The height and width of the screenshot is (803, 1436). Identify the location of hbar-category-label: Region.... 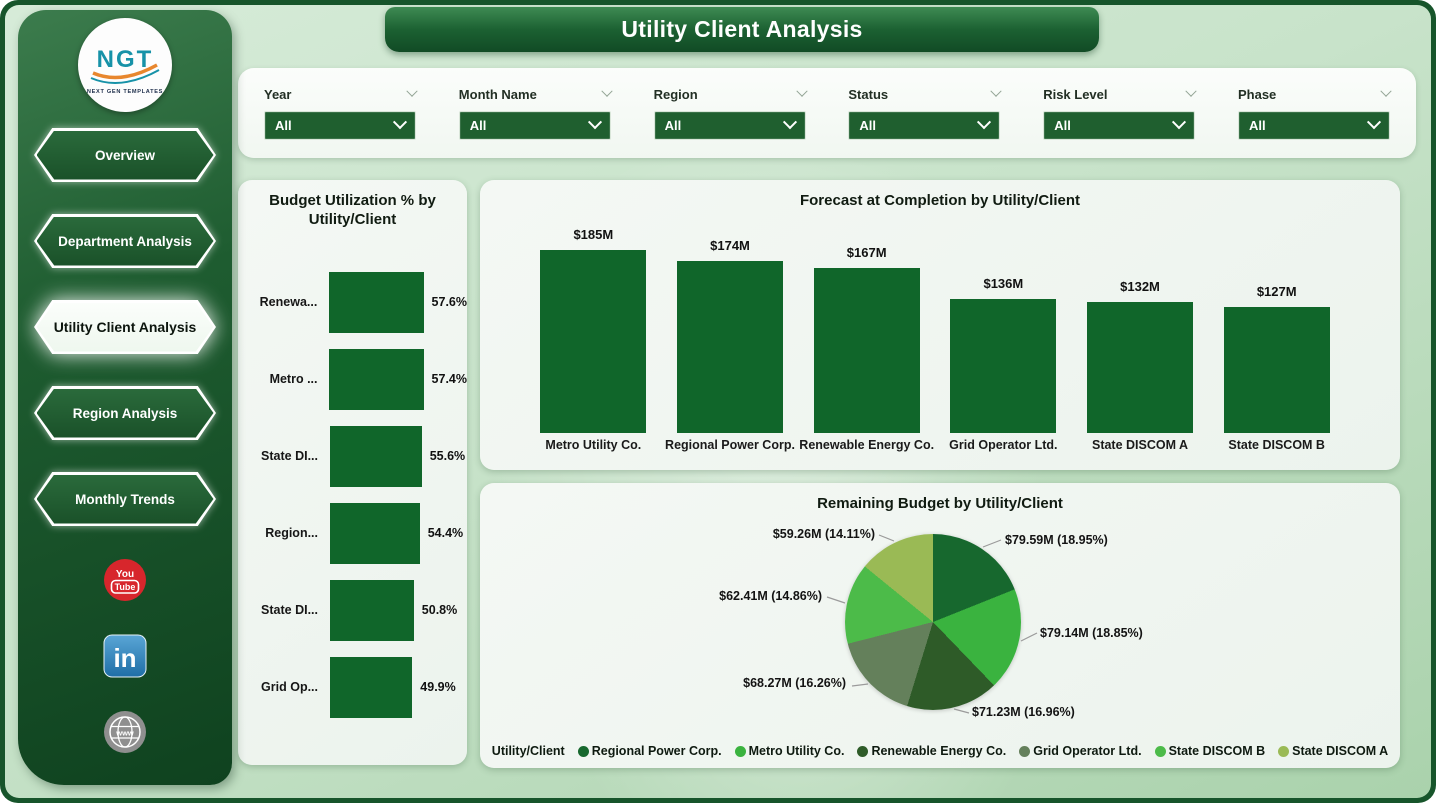
(291, 533).